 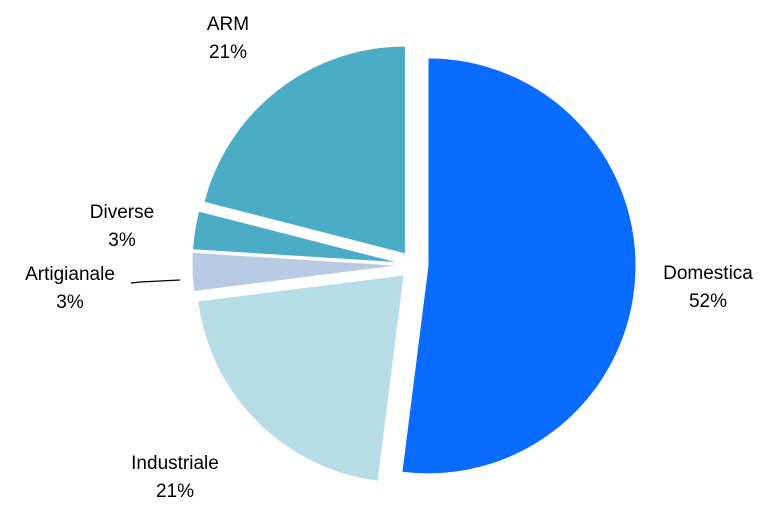 I want to click on label-industriale: Industriale, so click(x=175, y=463).